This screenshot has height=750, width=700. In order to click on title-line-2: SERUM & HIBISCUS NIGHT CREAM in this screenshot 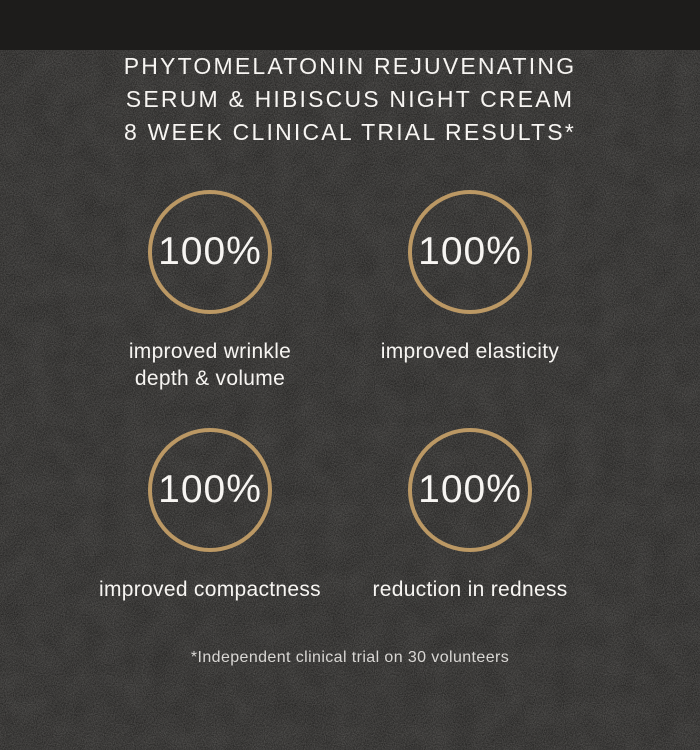, I will do `click(350, 99)`.